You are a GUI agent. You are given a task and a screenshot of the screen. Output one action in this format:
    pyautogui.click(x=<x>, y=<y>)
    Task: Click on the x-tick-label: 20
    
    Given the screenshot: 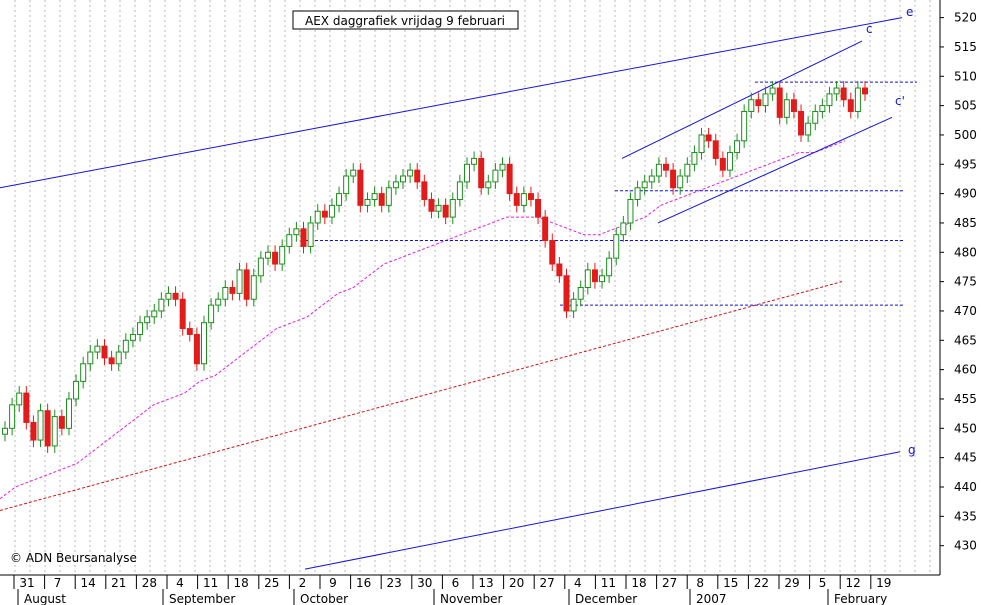 What is the action you would take?
    pyautogui.click(x=516, y=583)
    